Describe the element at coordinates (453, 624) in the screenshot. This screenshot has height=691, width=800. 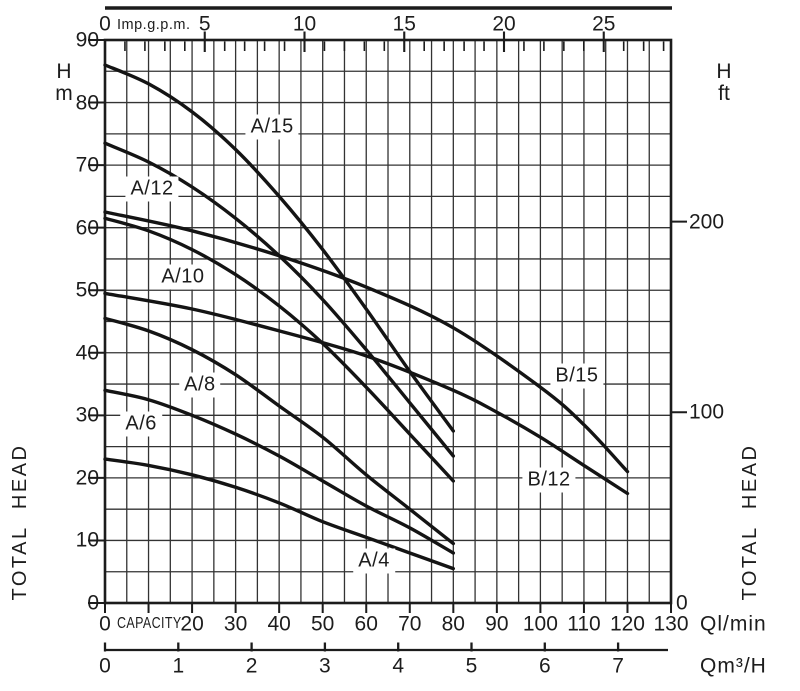
I see `x-axis-lmin-tick-label: 80` at that location.